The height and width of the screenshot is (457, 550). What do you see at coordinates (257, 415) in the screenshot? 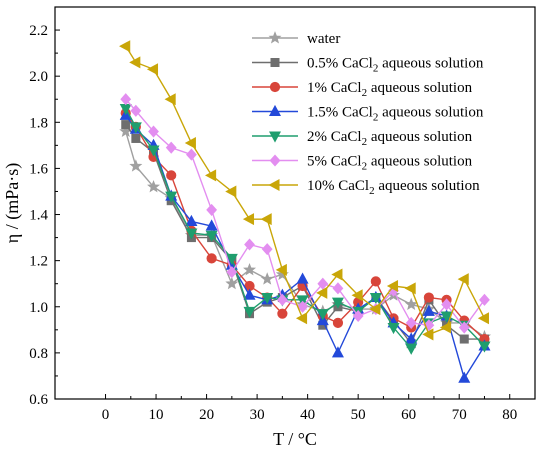
I see `x-tick-label: 30` at bounding box center [257, 415].